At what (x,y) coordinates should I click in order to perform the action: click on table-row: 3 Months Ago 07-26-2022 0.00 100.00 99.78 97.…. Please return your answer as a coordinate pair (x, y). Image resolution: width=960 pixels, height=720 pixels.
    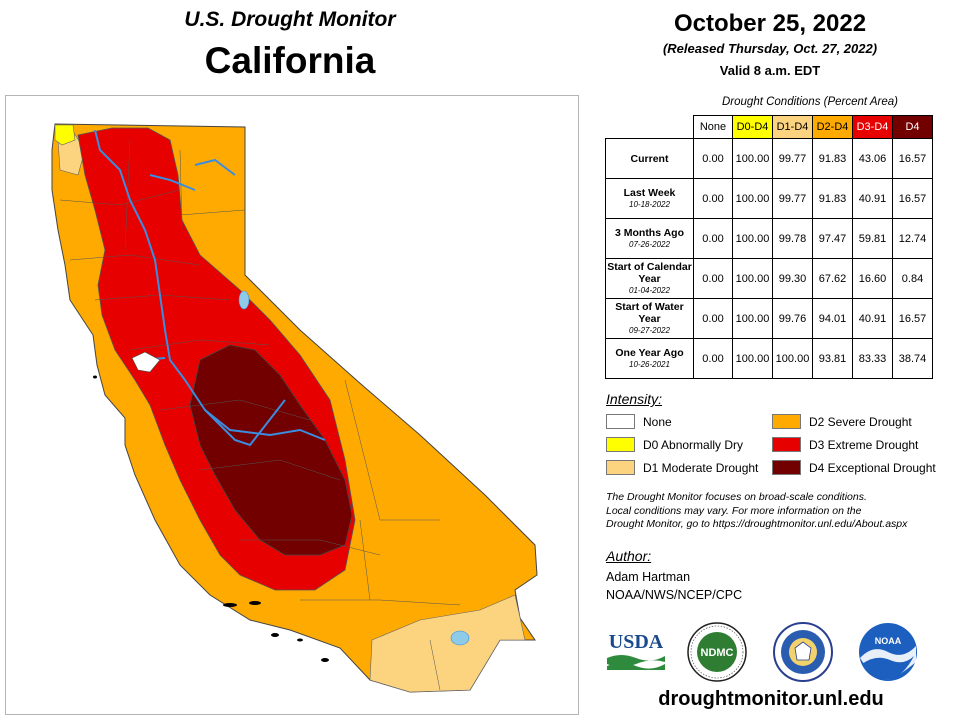
    Looking at the image, I should click on (769, 238).